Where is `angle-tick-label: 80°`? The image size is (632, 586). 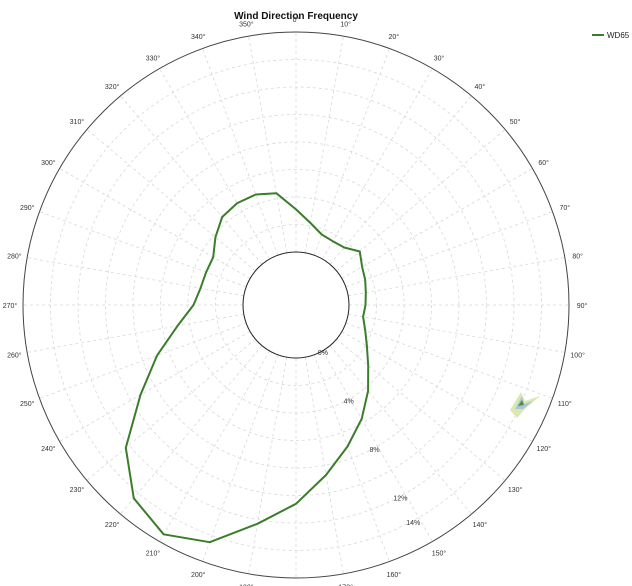 angle-tick-label: 80° is located at coordinates (577, 256).